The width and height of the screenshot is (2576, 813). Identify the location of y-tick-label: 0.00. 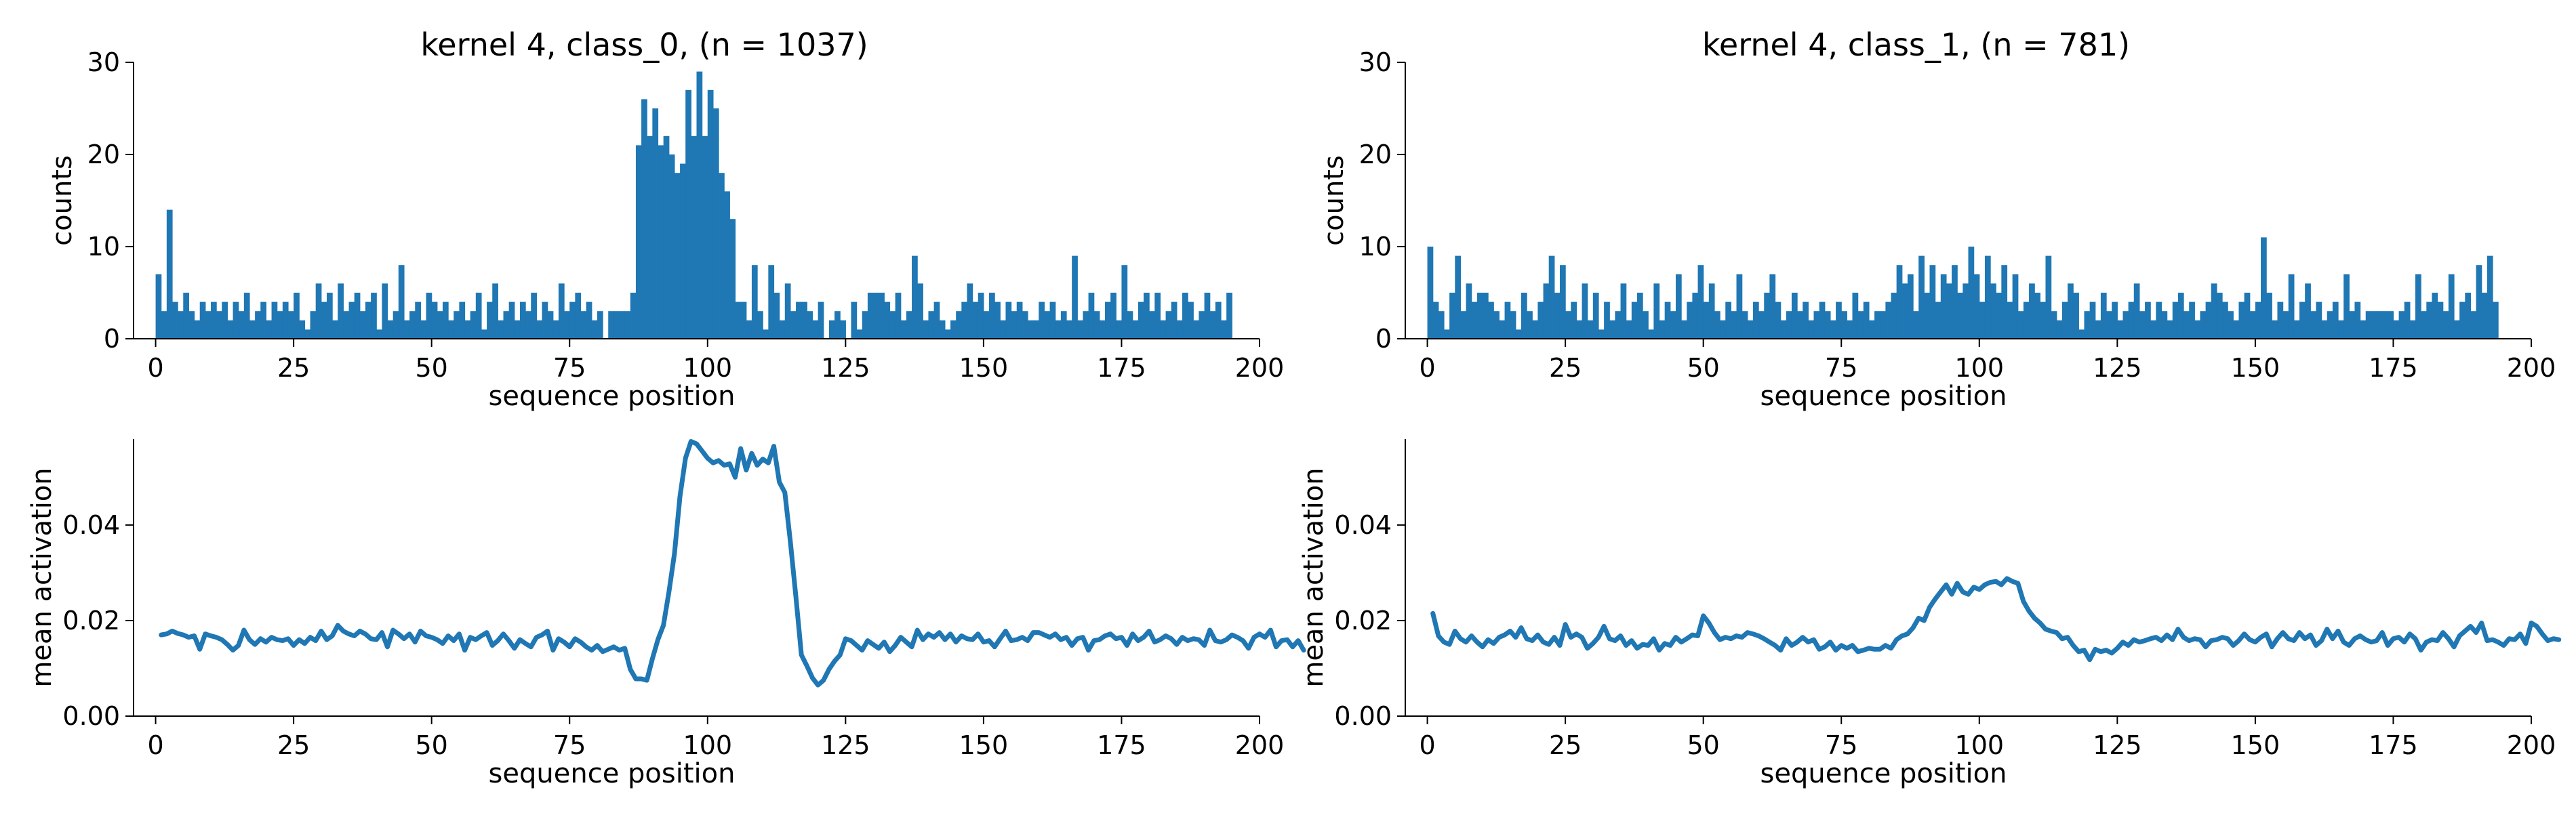
(91, 716).